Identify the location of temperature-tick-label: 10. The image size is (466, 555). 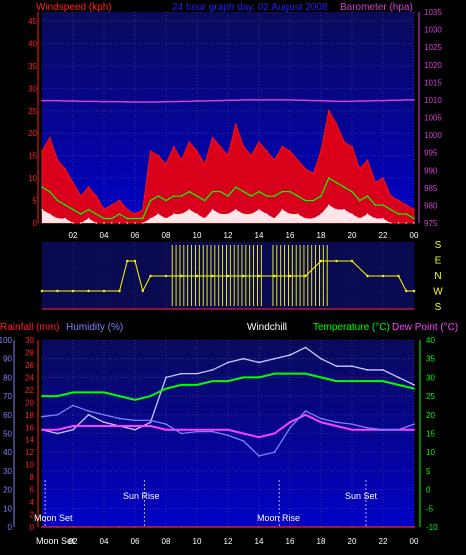
(430, 452).